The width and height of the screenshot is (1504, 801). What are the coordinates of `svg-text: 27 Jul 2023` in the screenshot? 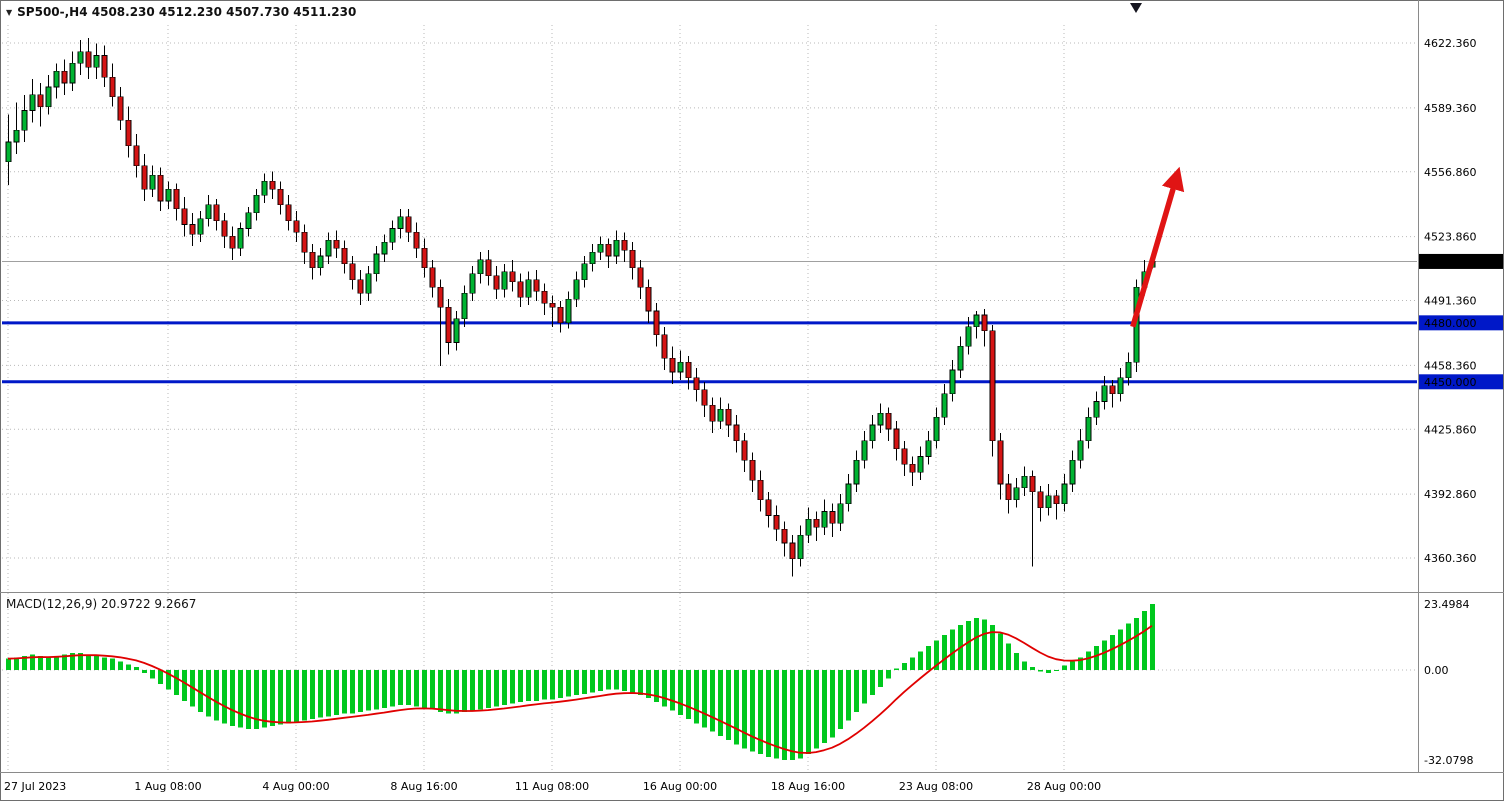 It's located at (35, 786).